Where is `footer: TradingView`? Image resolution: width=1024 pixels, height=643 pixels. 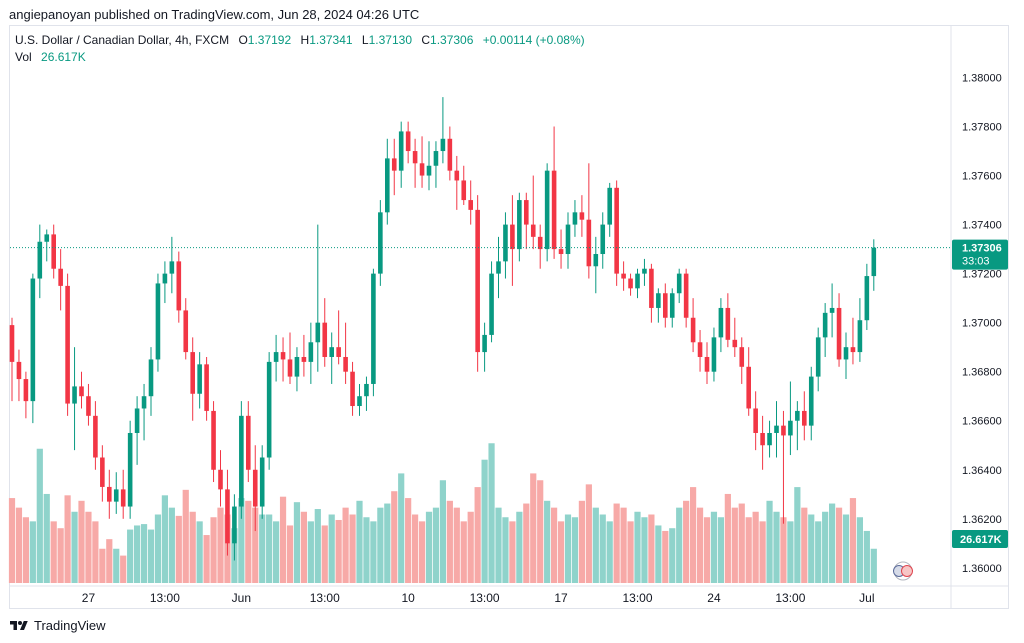 footer: TradingView is located at coordinates (57, 625).